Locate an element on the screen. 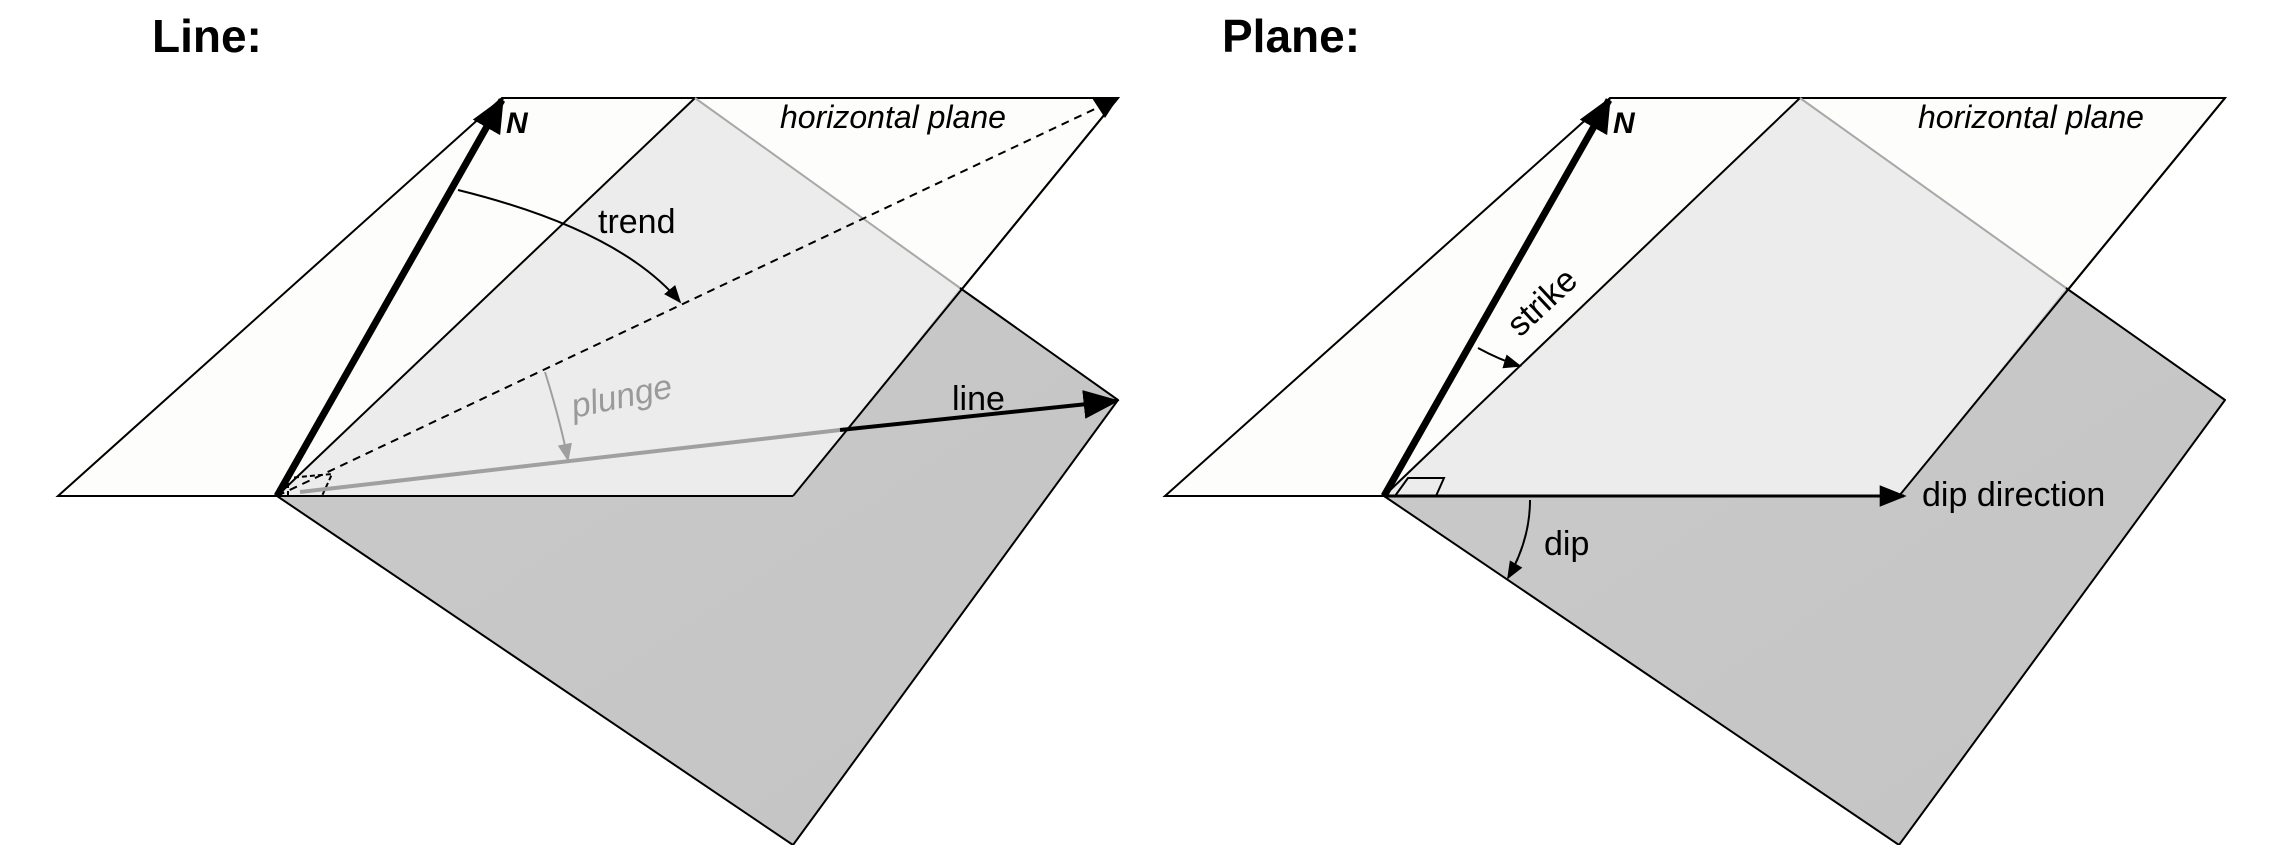 The width and height of the screenshot is (2275, 845). inclined-plane-edge is located at coordinates (486, 297).